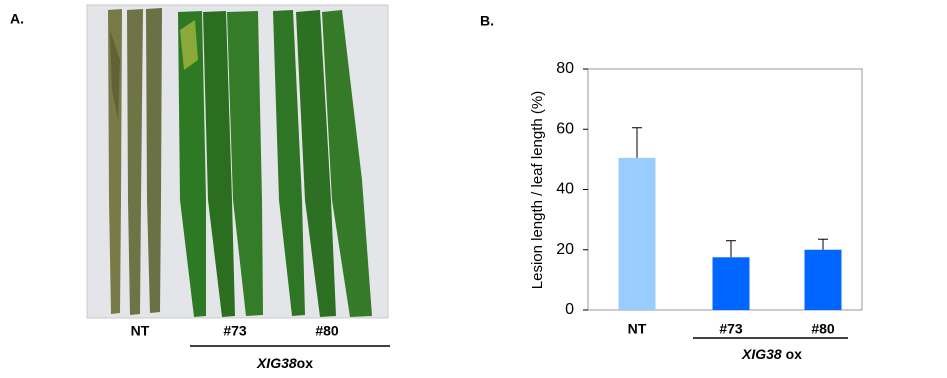  Describe the element at coordinates (487, 21) in the screenshot. I see `panel-label: B.` at that location.